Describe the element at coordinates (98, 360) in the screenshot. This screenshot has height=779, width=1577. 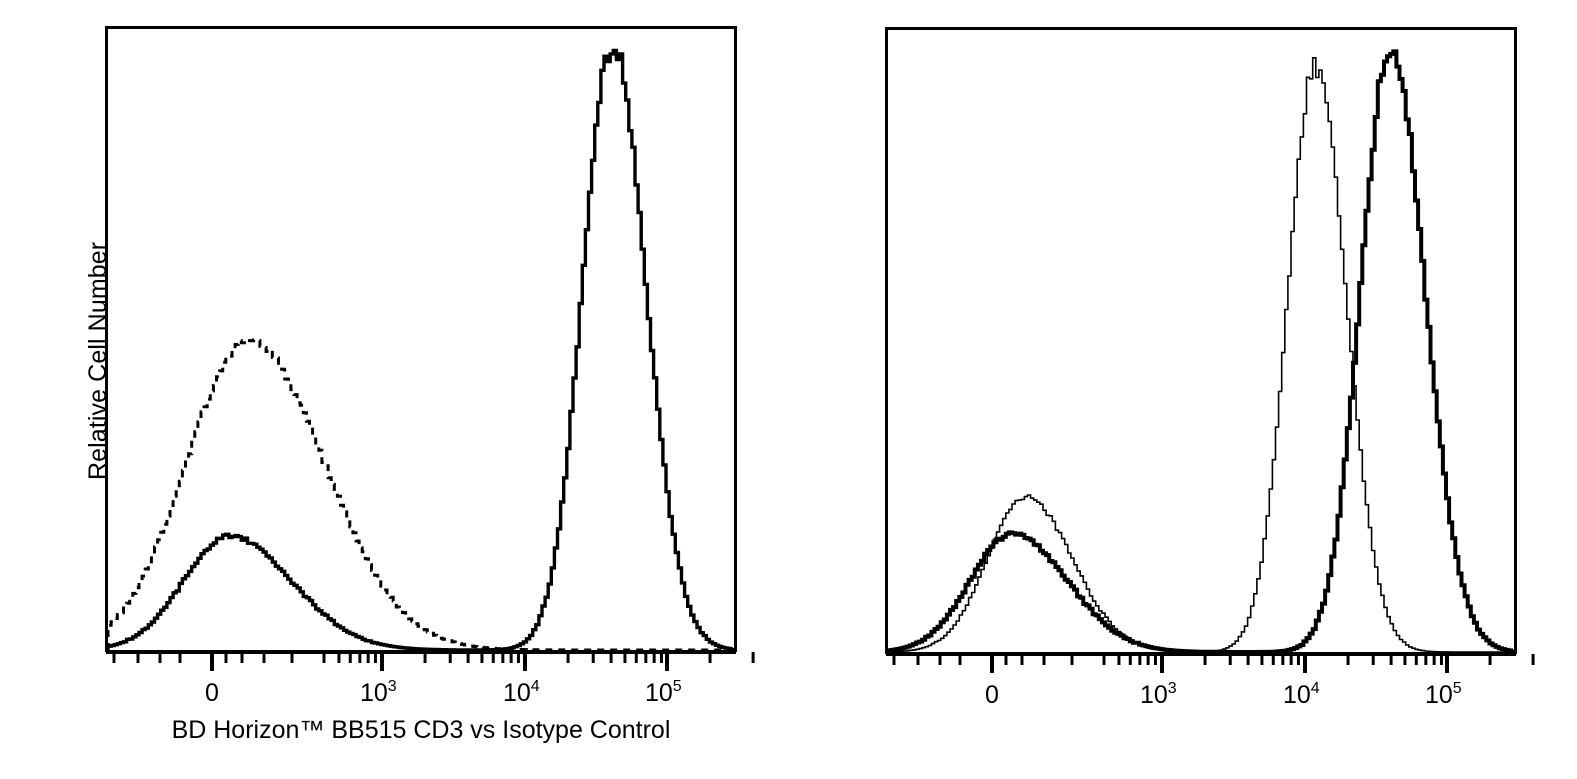
I see `y-axis-label-left: Relative Cell Number` at that location.